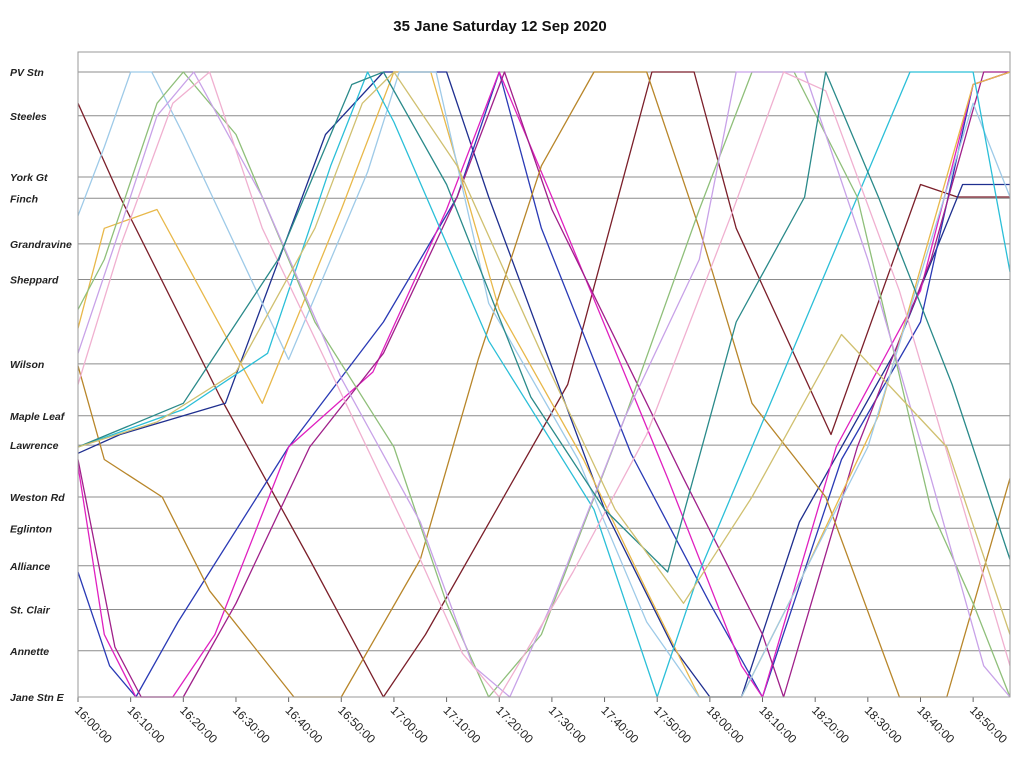 This screenshot has width=1024, height=771. Describe the element at coordinates (409, 724) in the screenshot. I see `x-tick-label: 17:00:00` at that location.